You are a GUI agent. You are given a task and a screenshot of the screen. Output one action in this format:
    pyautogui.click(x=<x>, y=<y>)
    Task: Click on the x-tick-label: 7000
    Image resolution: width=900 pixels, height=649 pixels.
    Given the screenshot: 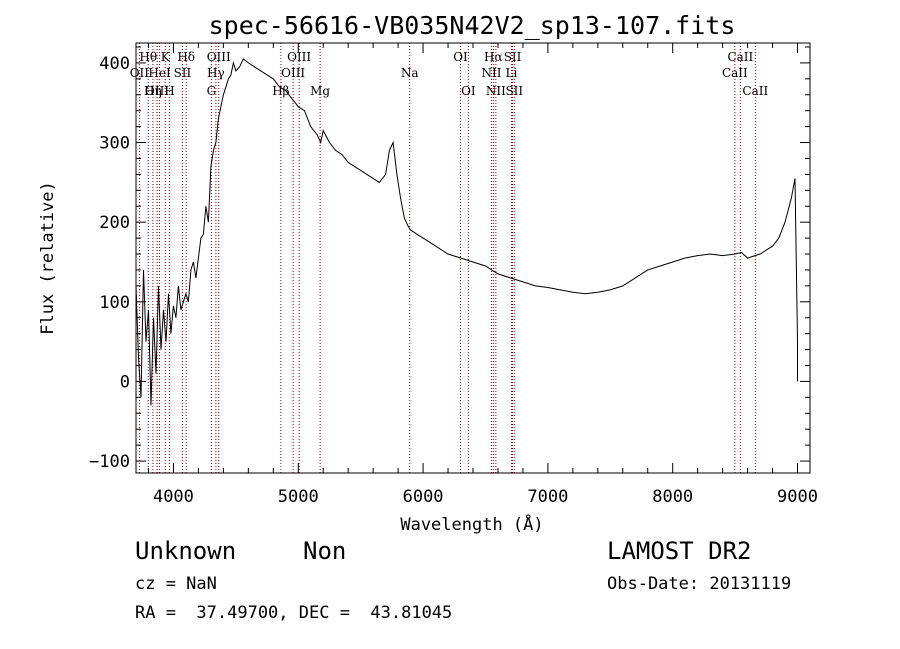 What is the action you would take?
    pyautogui.click(x=547, y=497)
    